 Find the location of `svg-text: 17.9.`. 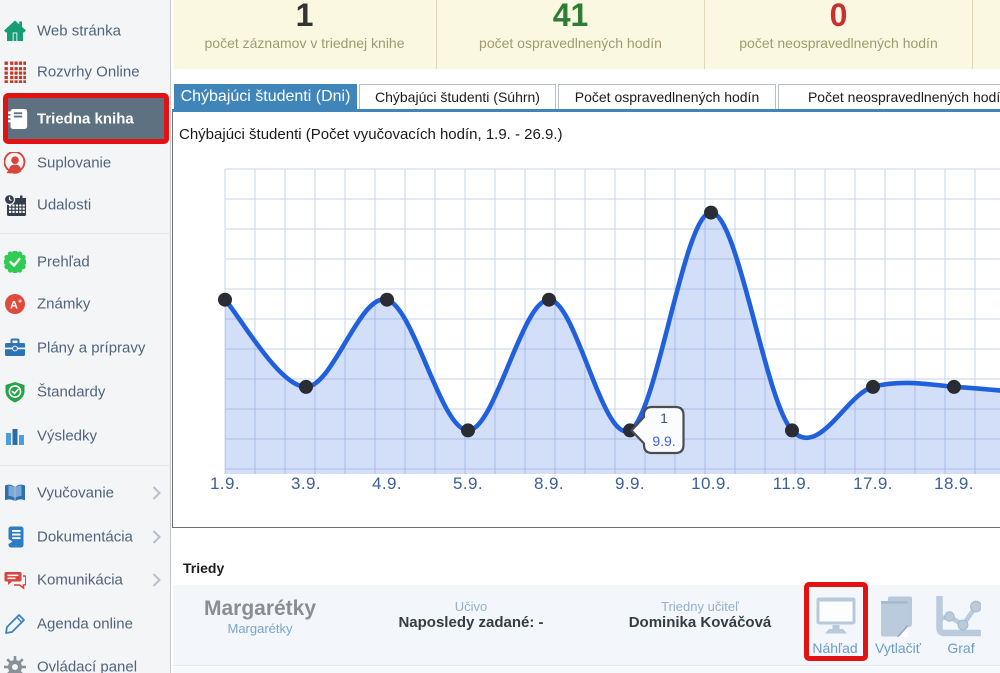

svg-text: 17.9. is located at coordinates (873, 483).